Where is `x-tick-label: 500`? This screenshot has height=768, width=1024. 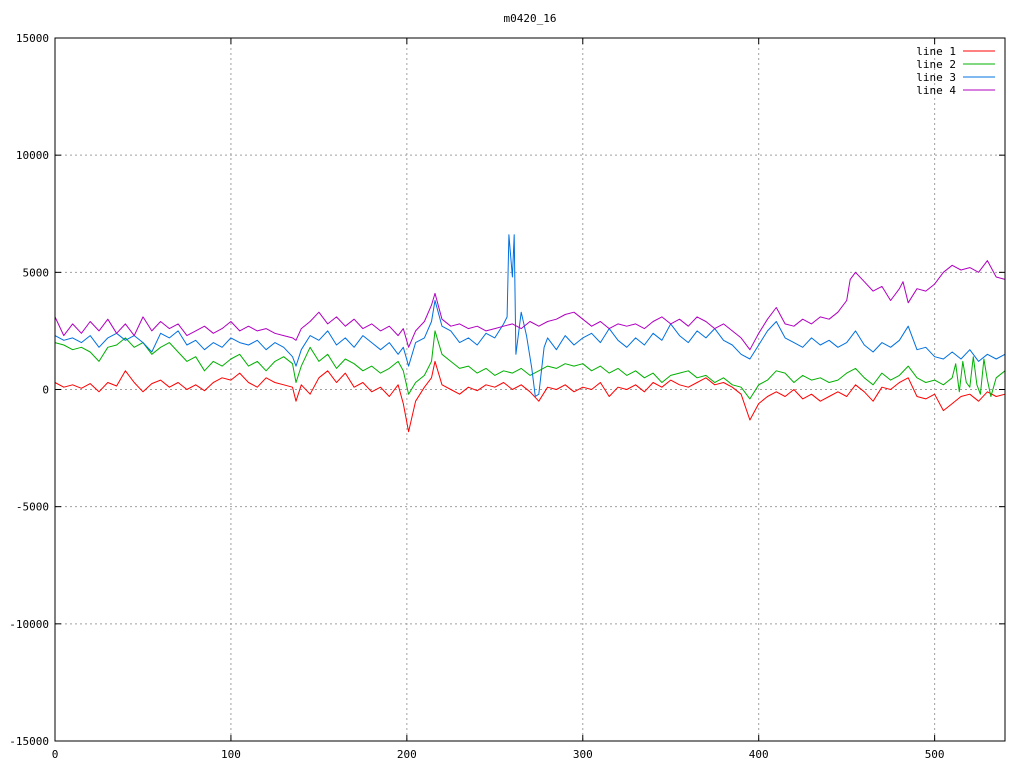
x-tick-label: 500 is located at coordinates (935, 754).